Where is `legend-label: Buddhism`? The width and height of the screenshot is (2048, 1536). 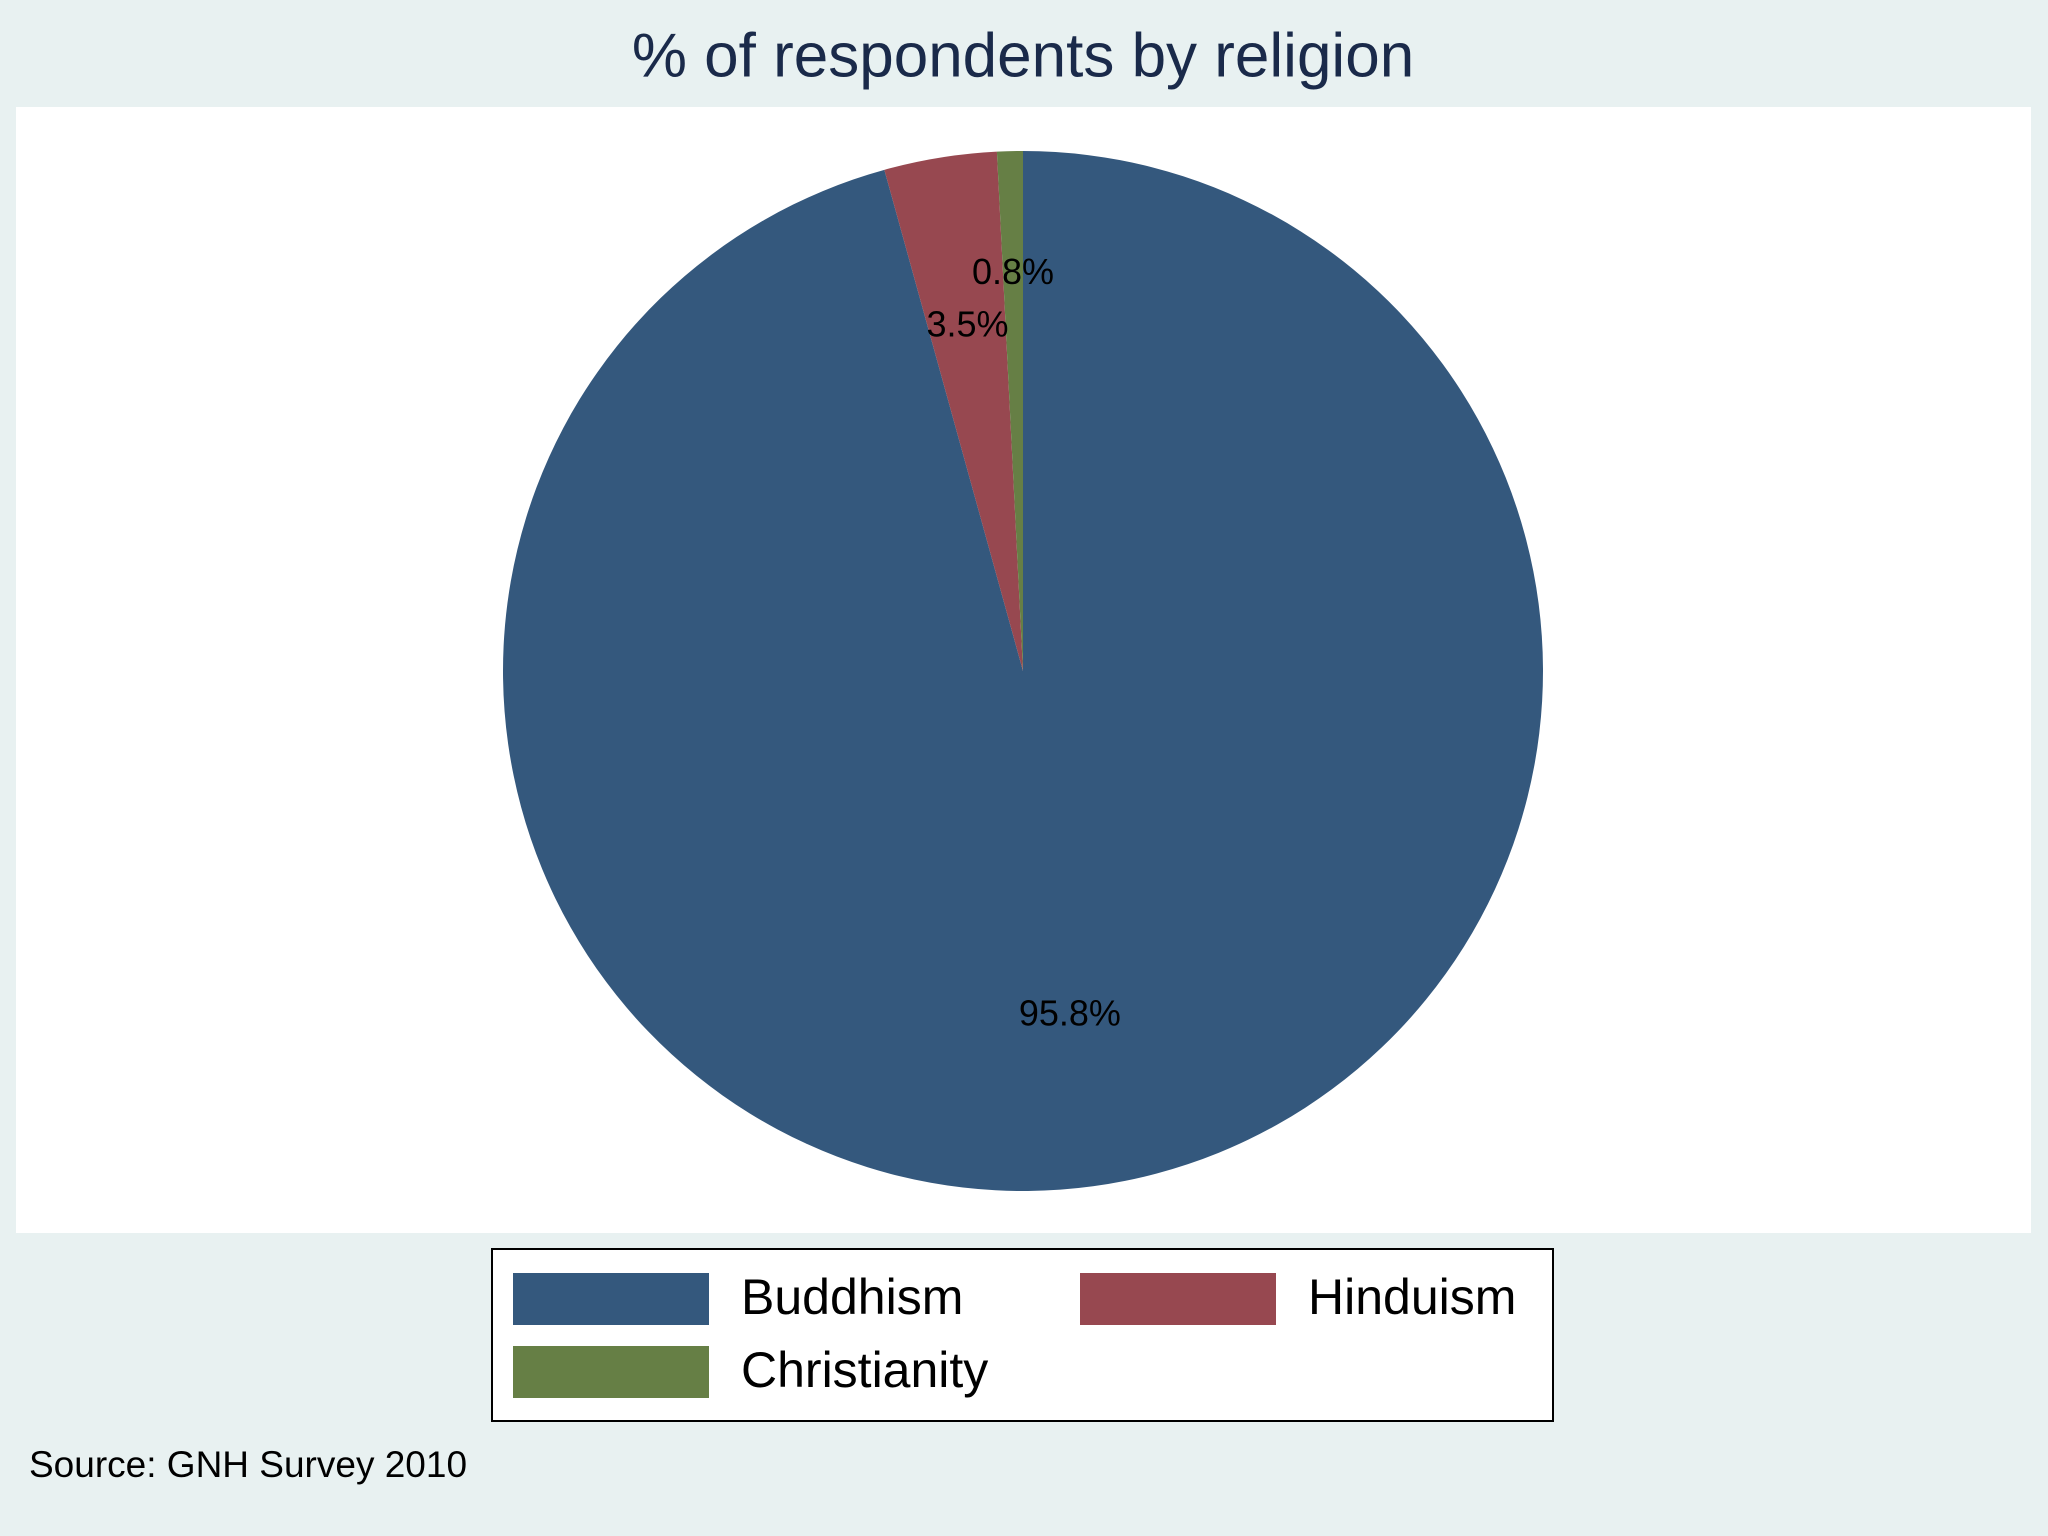 legend-label: Buddhism is located at coordinates (852, 1297).